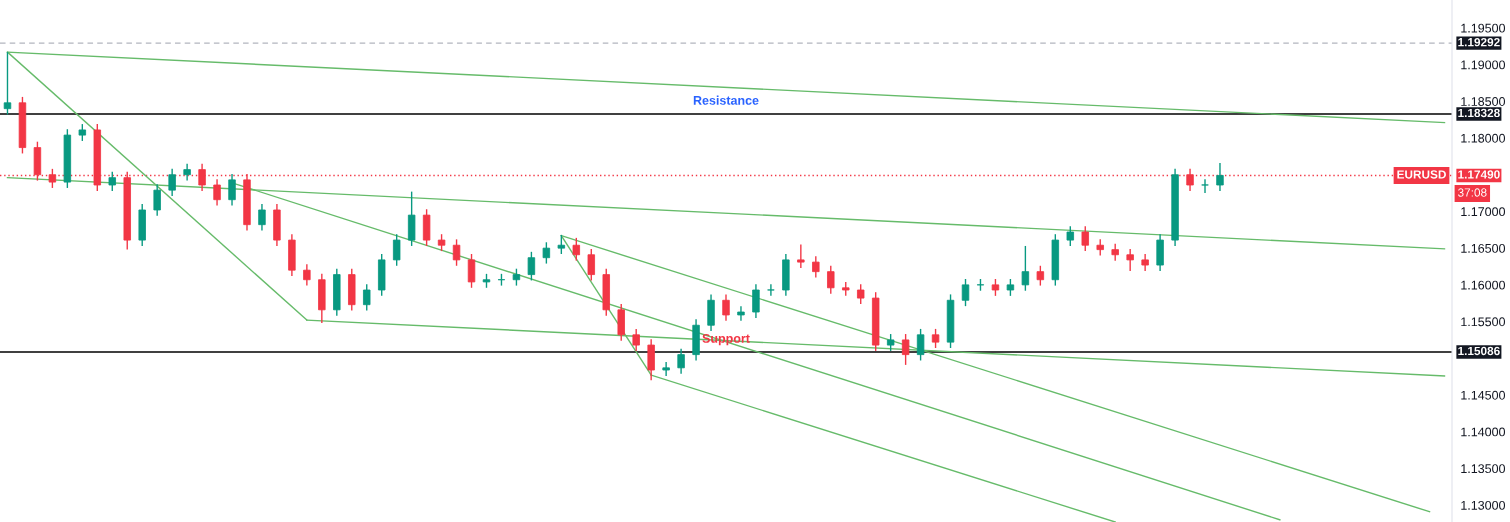  I want to click on ref-line-label: 1.17490, so click(1479, 174).